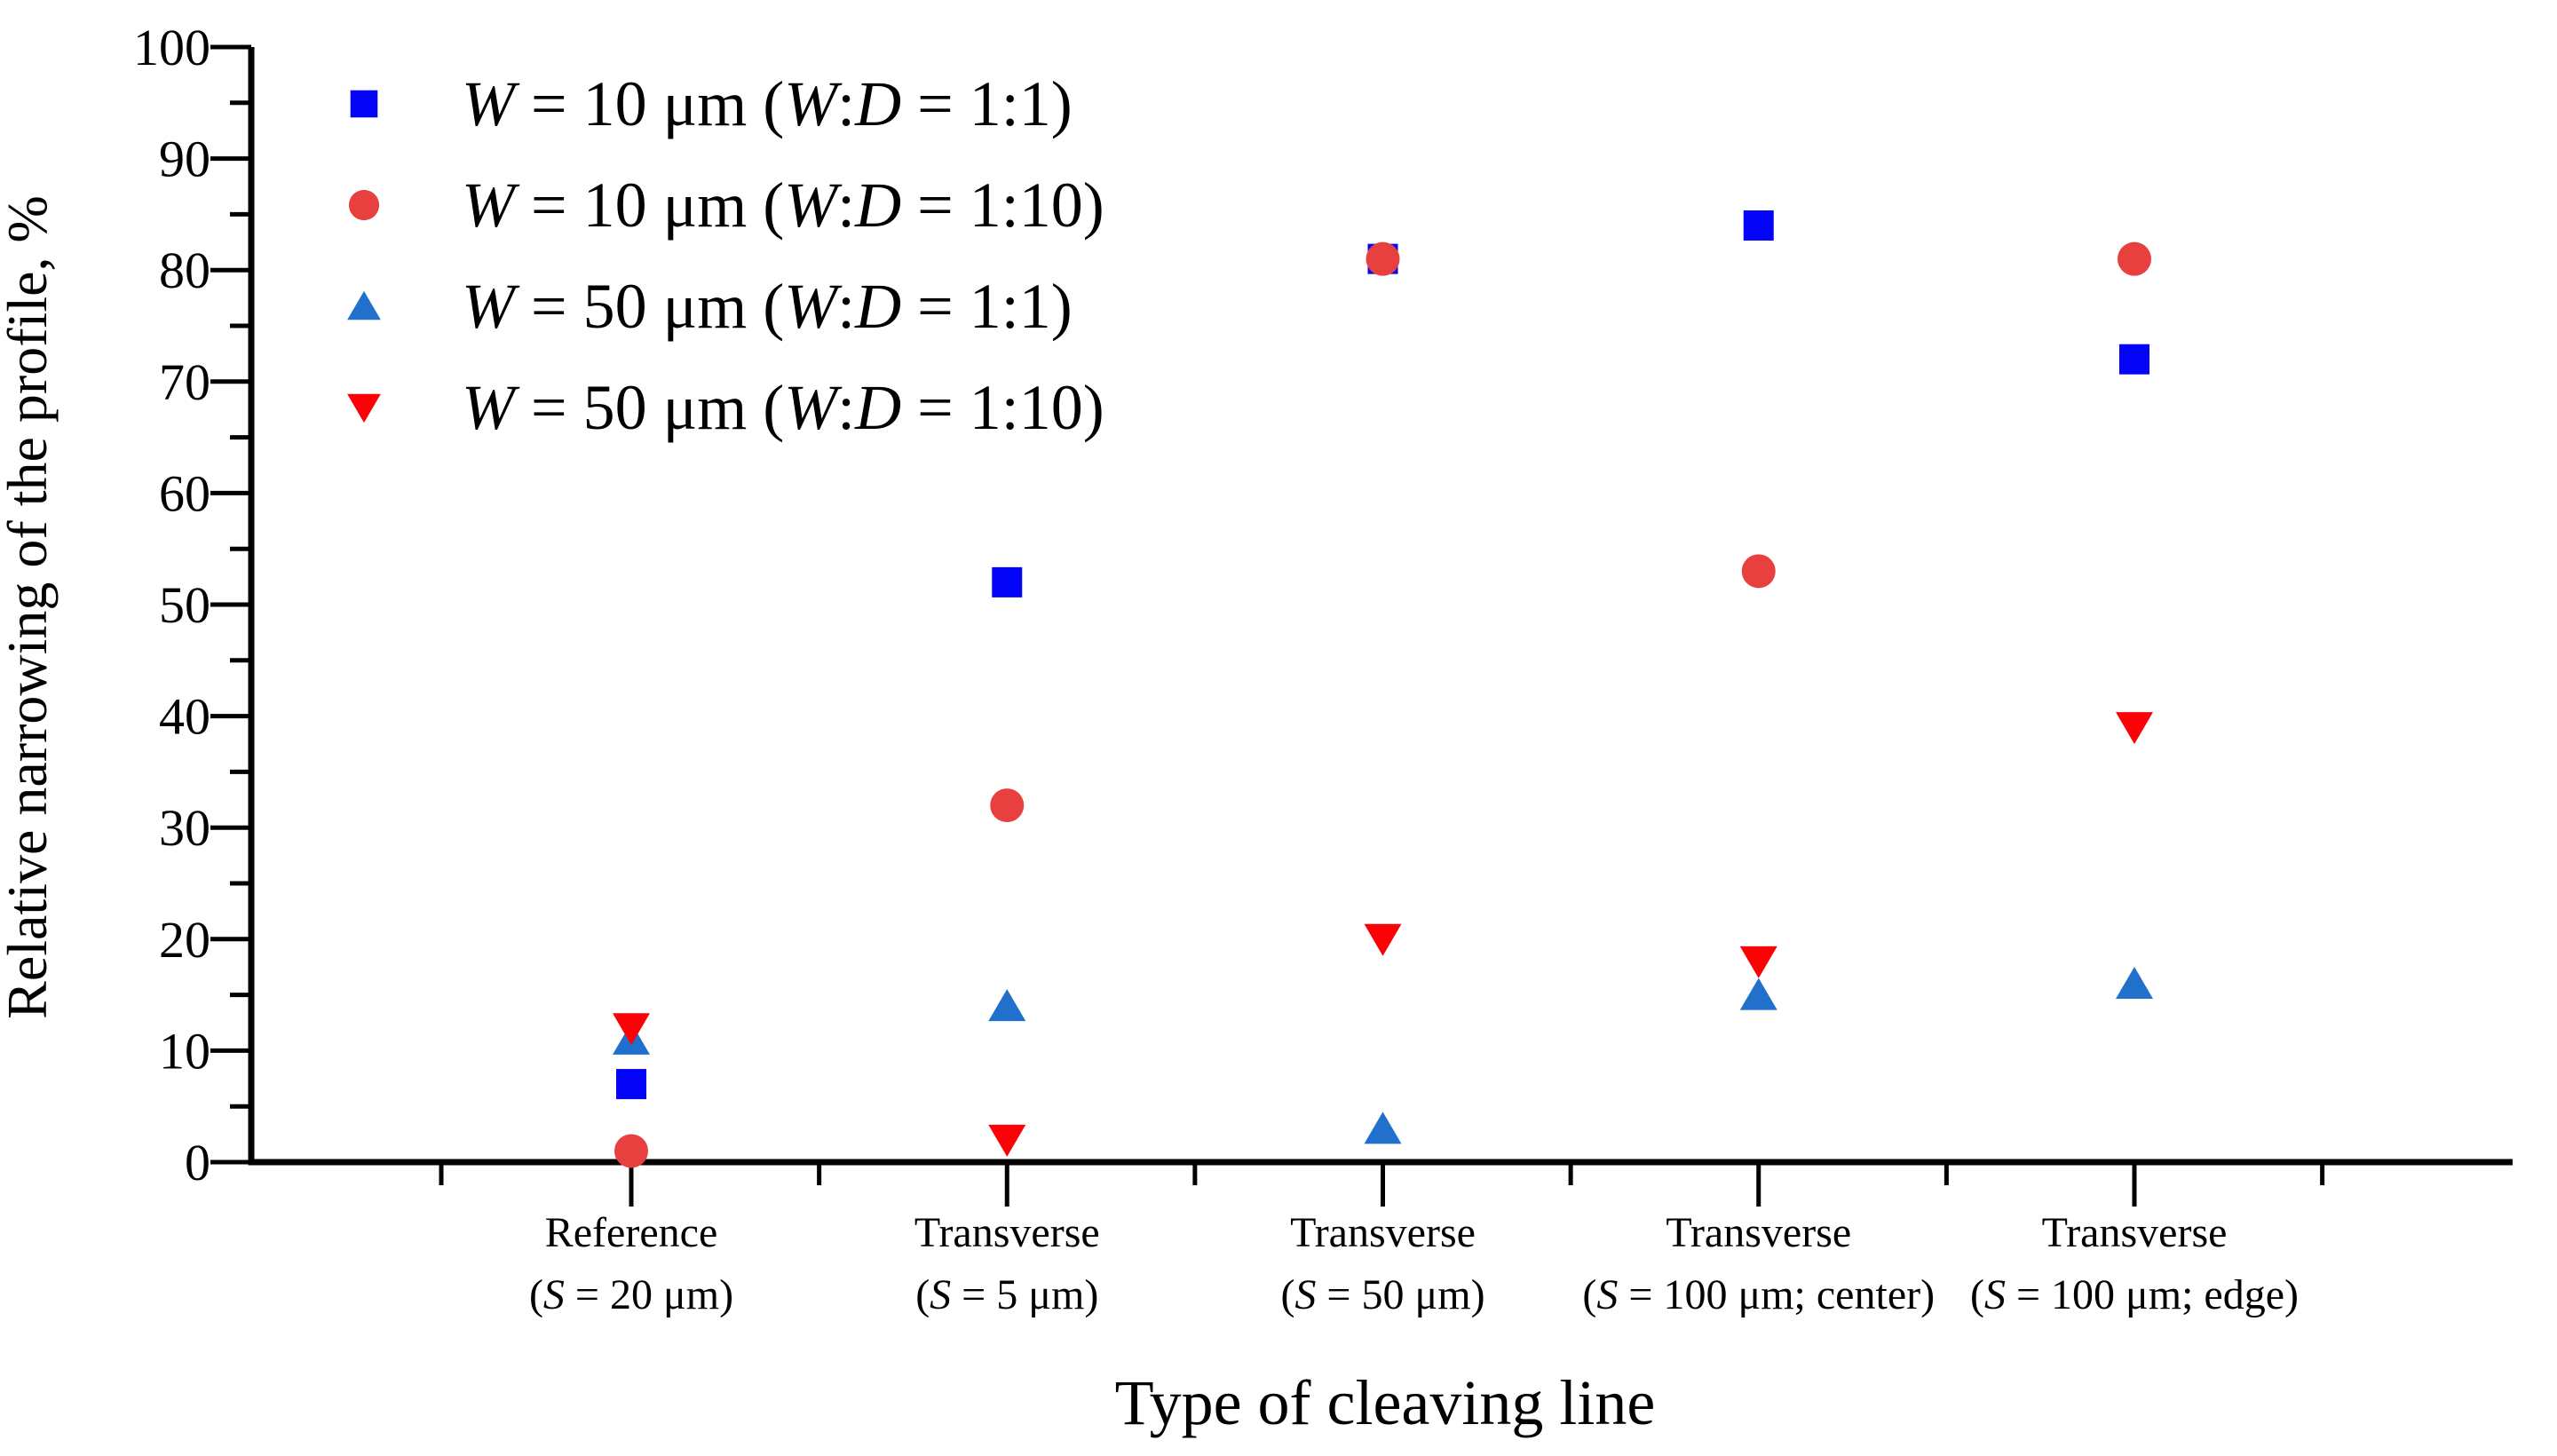 Image resolution: width=2557 pixels, height=1456 pixels. Describe the element at coordinates (184, 828) in the screenshot. I see `y-tick-label: 30` at that location.